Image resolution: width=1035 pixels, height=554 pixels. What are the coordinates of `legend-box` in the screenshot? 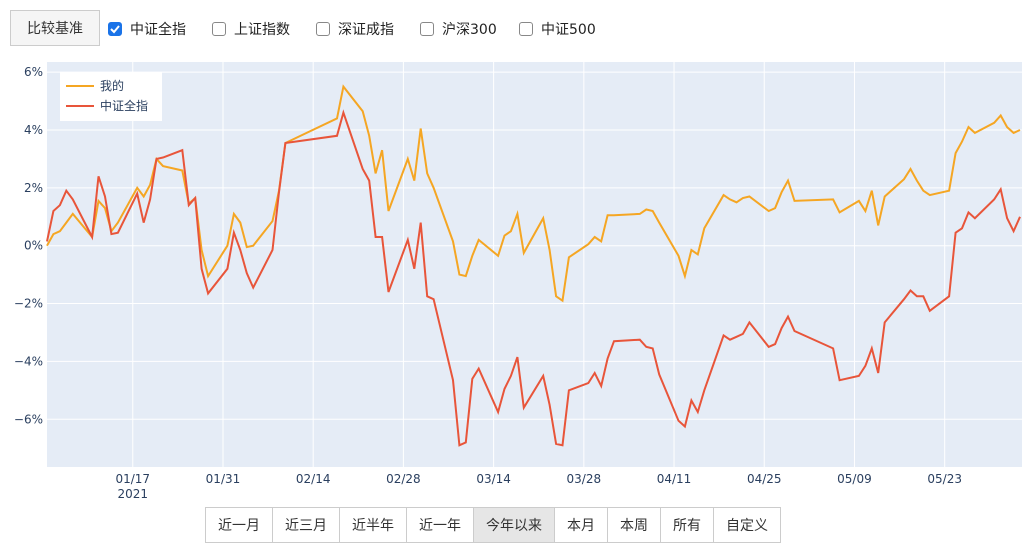 It's located at (111, 96).